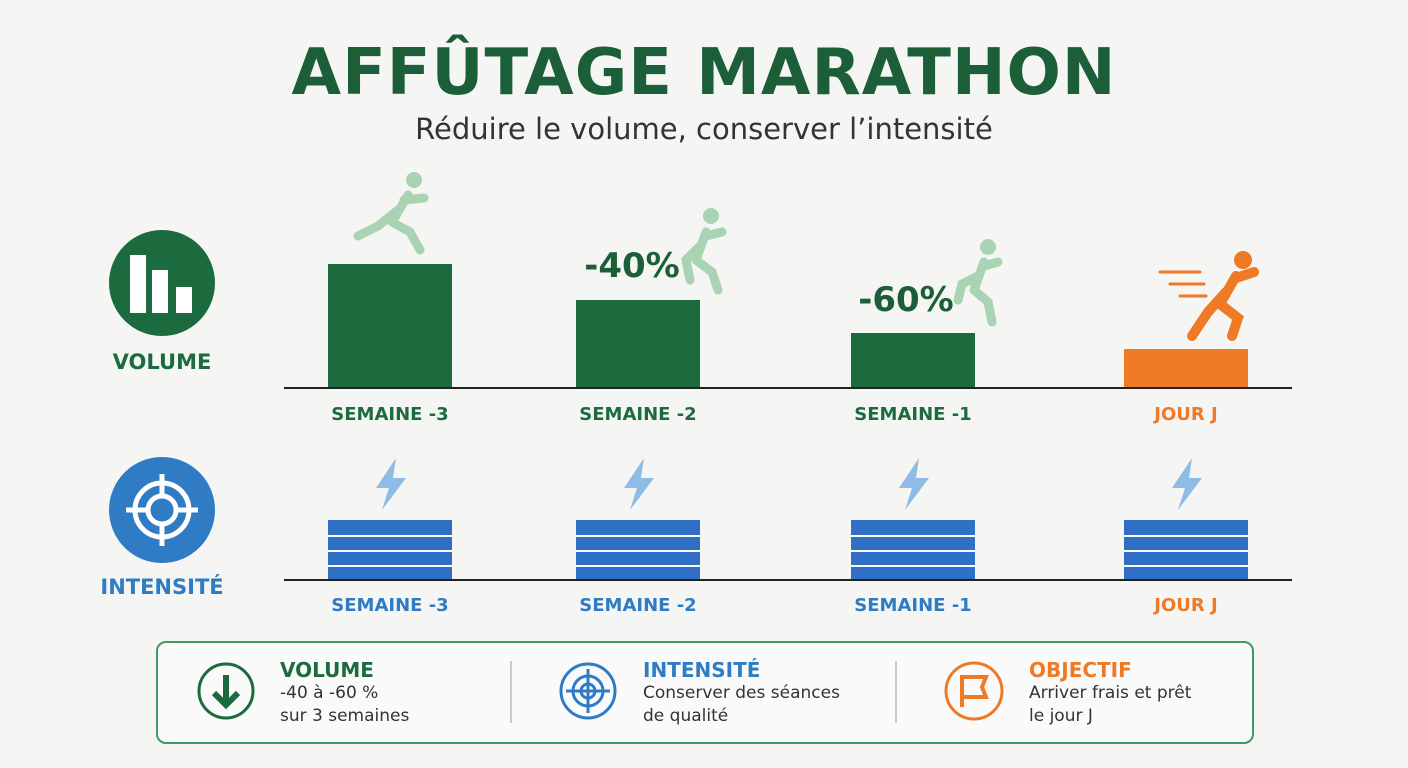 This screenshot has height=768, width=1408. I want to click on target-icon, so click(162, 510).